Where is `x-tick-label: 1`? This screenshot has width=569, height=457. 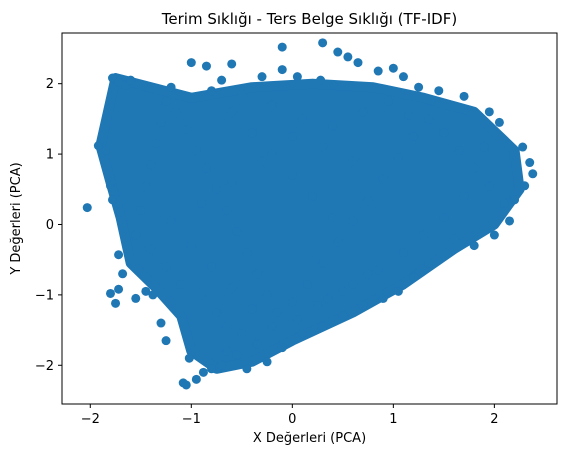 x-tick-label: 1 is located at coordinates (393, 419).